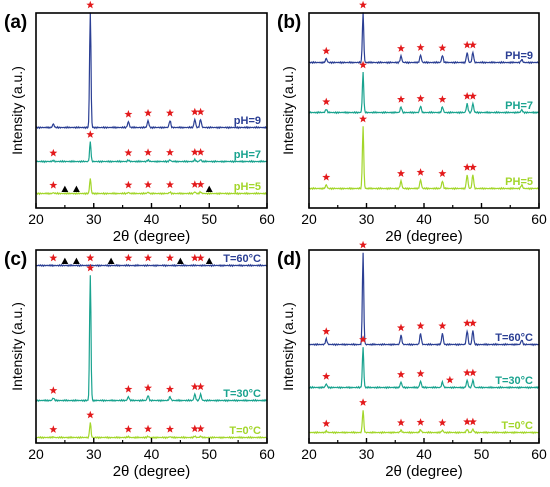 The width and height of the screenshot is (550, 487). What do you see at coordinates (289, 22) in the screenshot?
I see `panel-label: (b)` at bounding box center [289, 22].